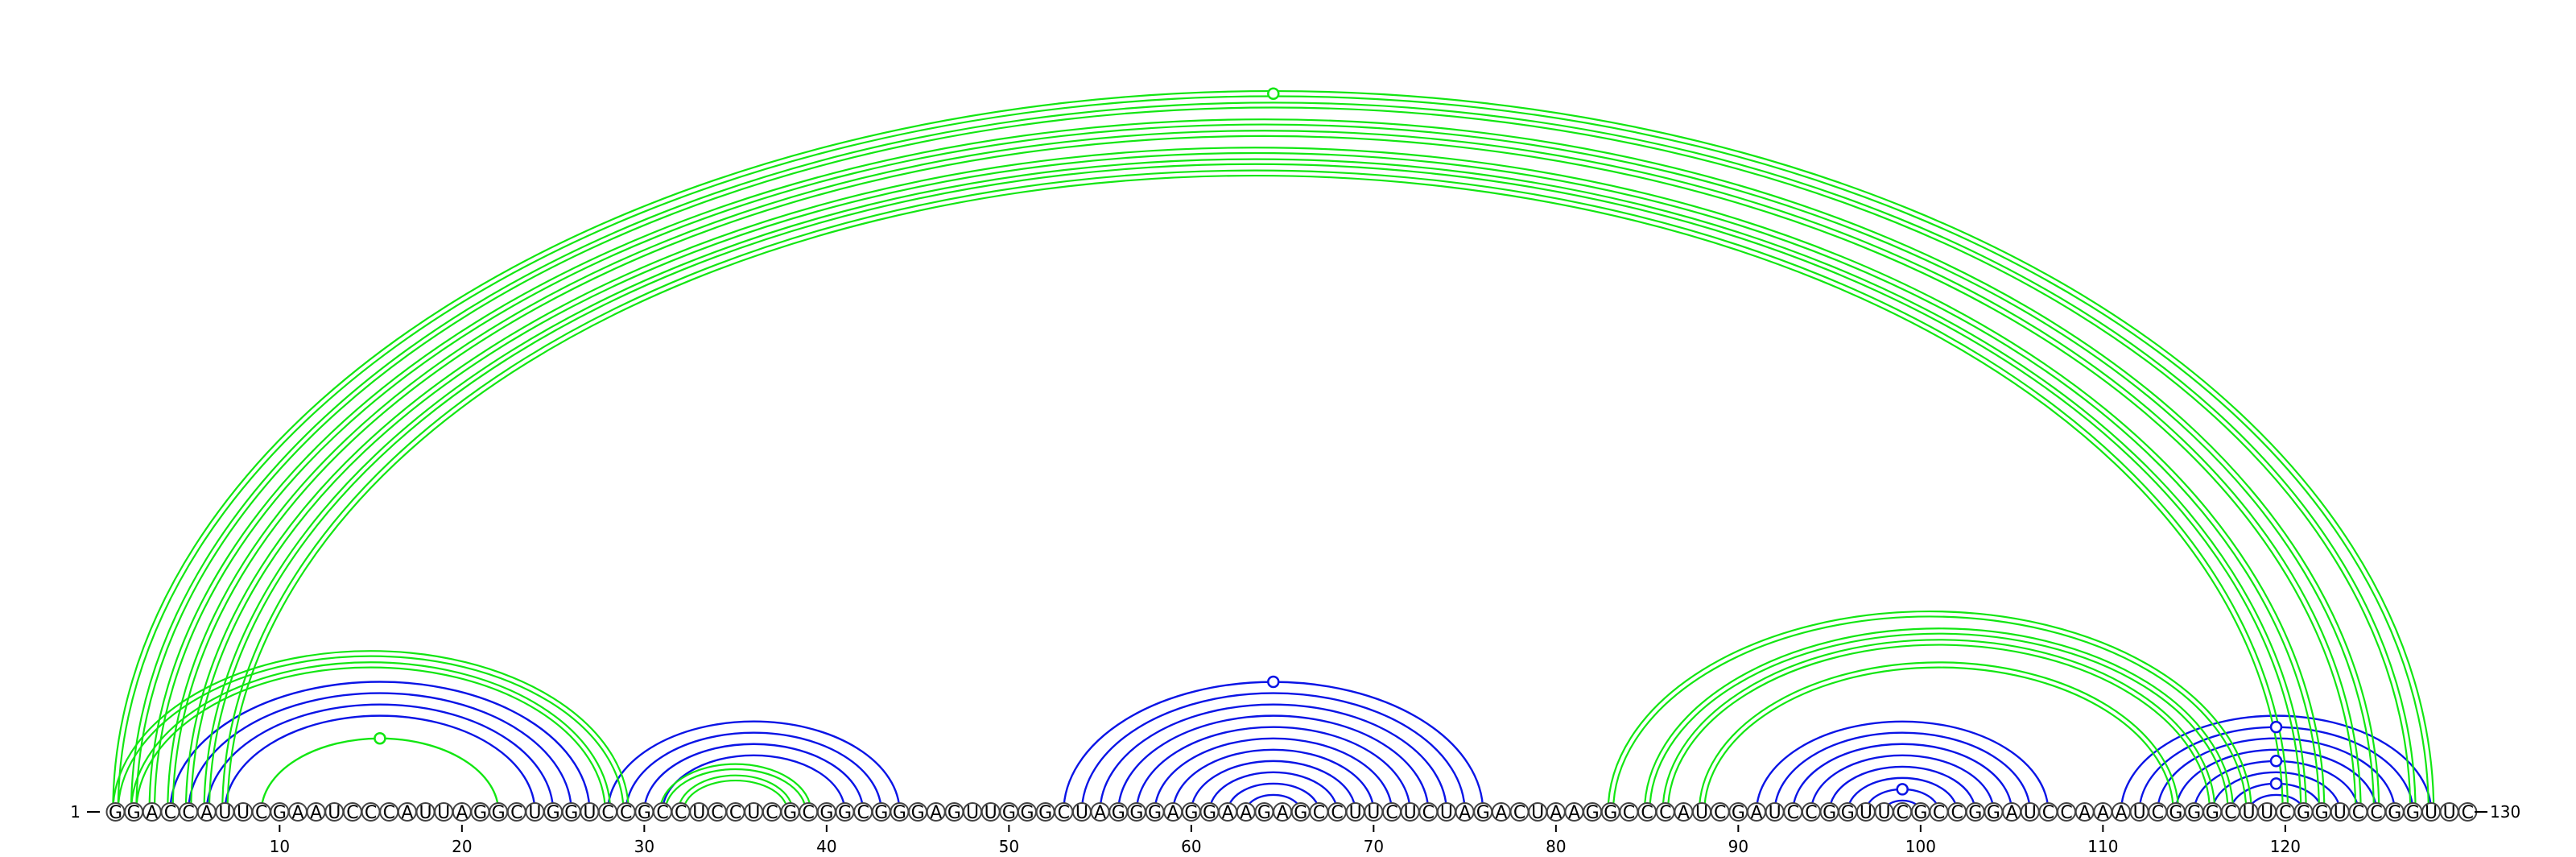 This screenshot has width=2576, height=857. What do you see at coordinates (462, 846) in the screenshot?
I see `axis-tick-label: 20` at bounding box center [462, 846].